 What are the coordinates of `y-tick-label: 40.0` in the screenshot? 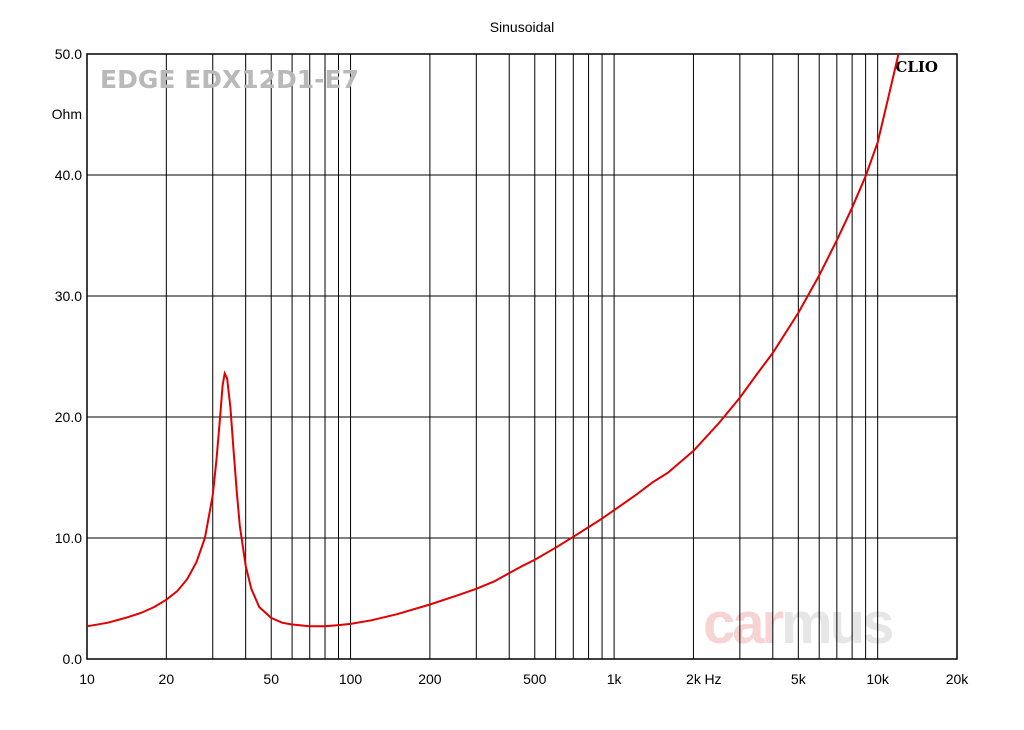 It's located at (68, 175).